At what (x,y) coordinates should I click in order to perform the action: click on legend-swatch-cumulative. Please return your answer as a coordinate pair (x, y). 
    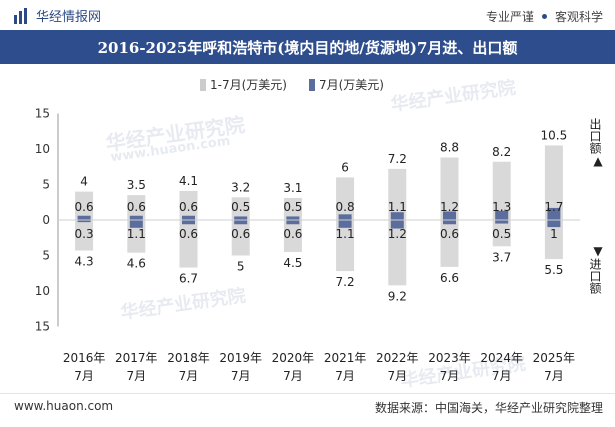
    Looking at the image, I should click on (203, 84).